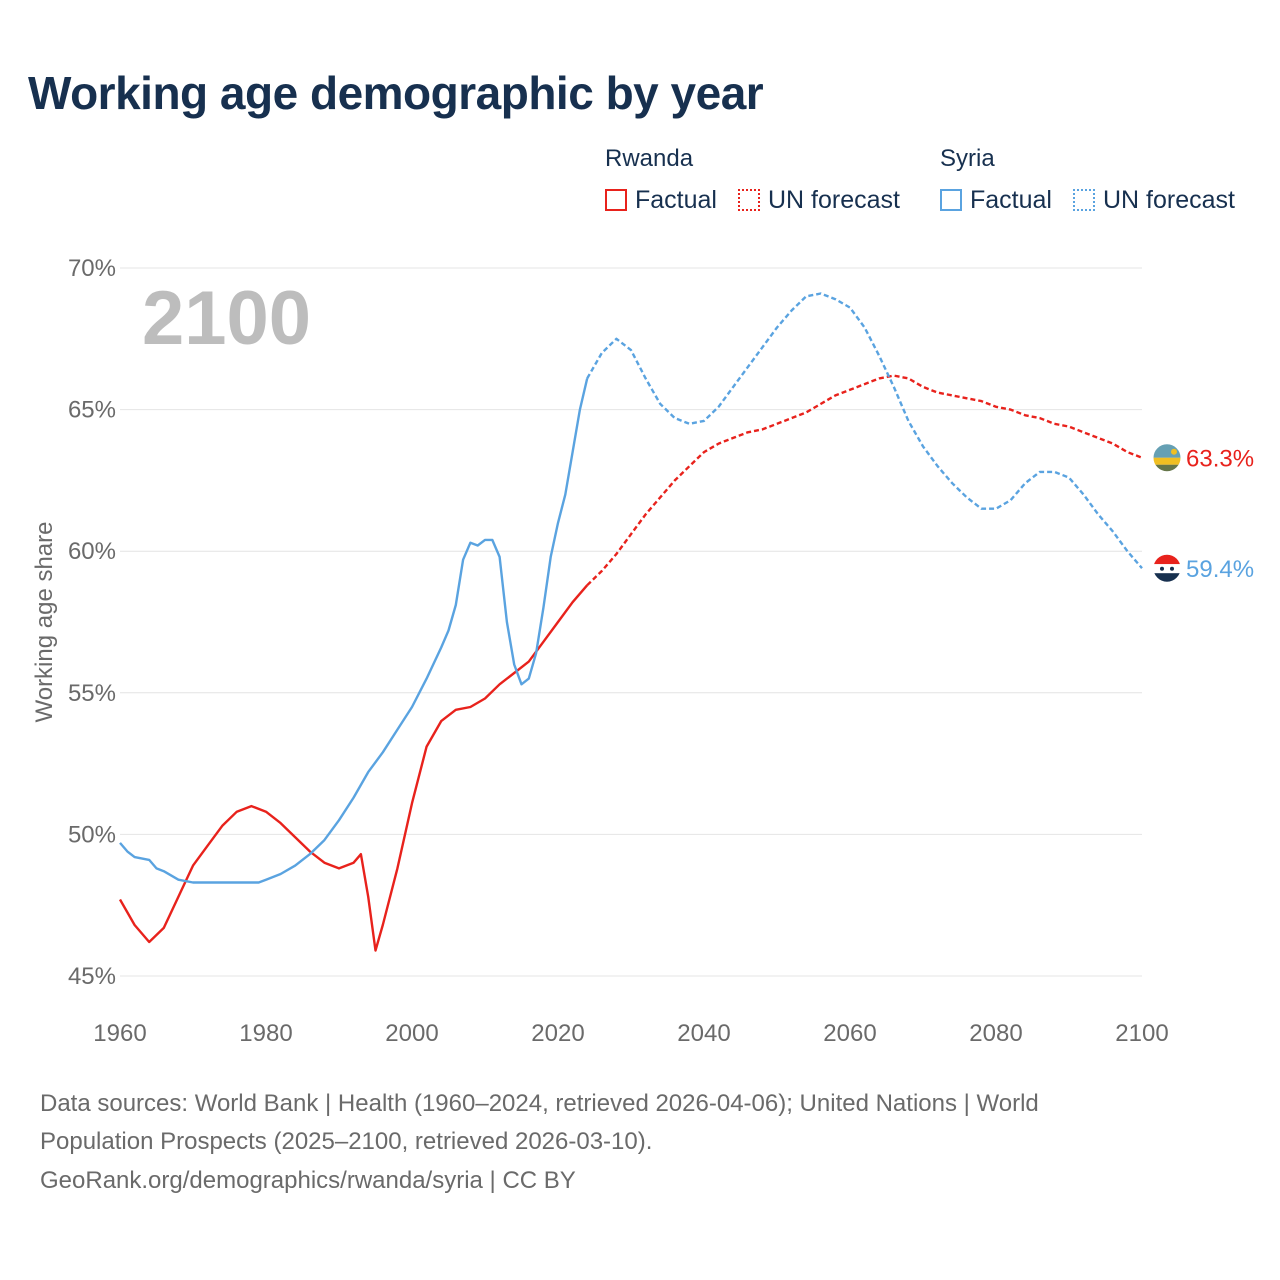 This screenshot has height=1280, width=1280. I want to click on legend-syria-forecast: UN forecast, so click(1154, 200).